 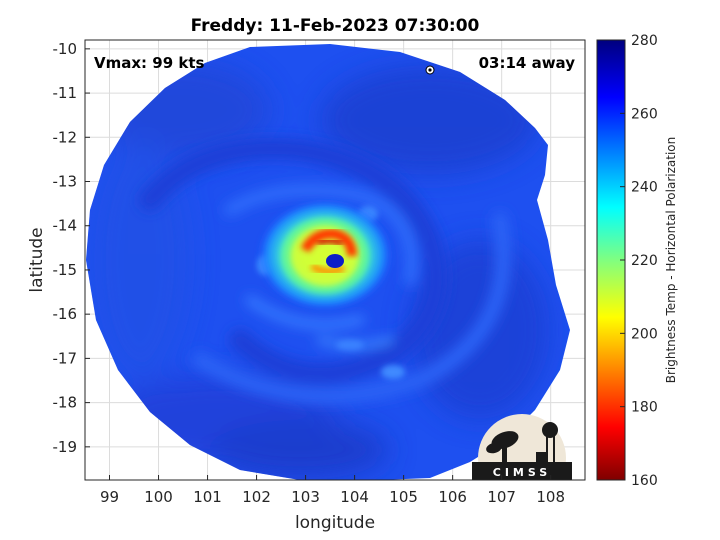 I want to click on colorbar-tick-label: 260, so click(x=644, y=114).